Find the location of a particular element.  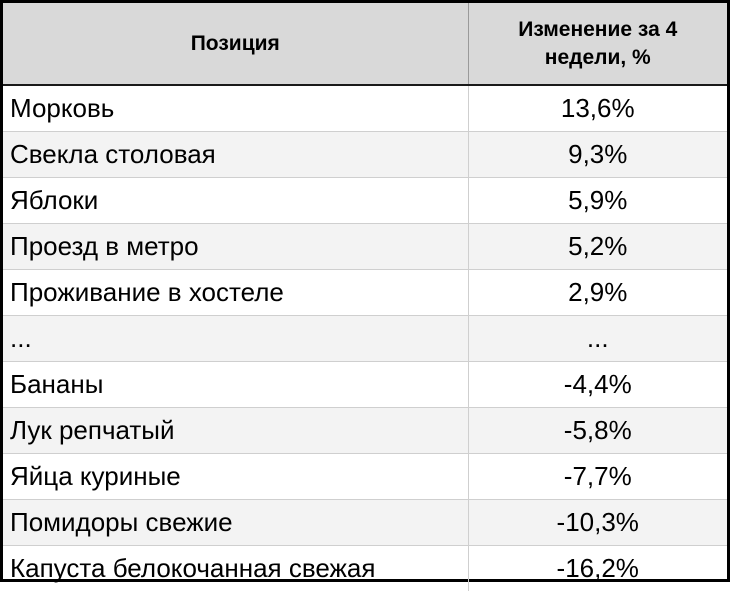

column-header-change: Изменение за 4 недели, % is located at coordinates (597, 44).